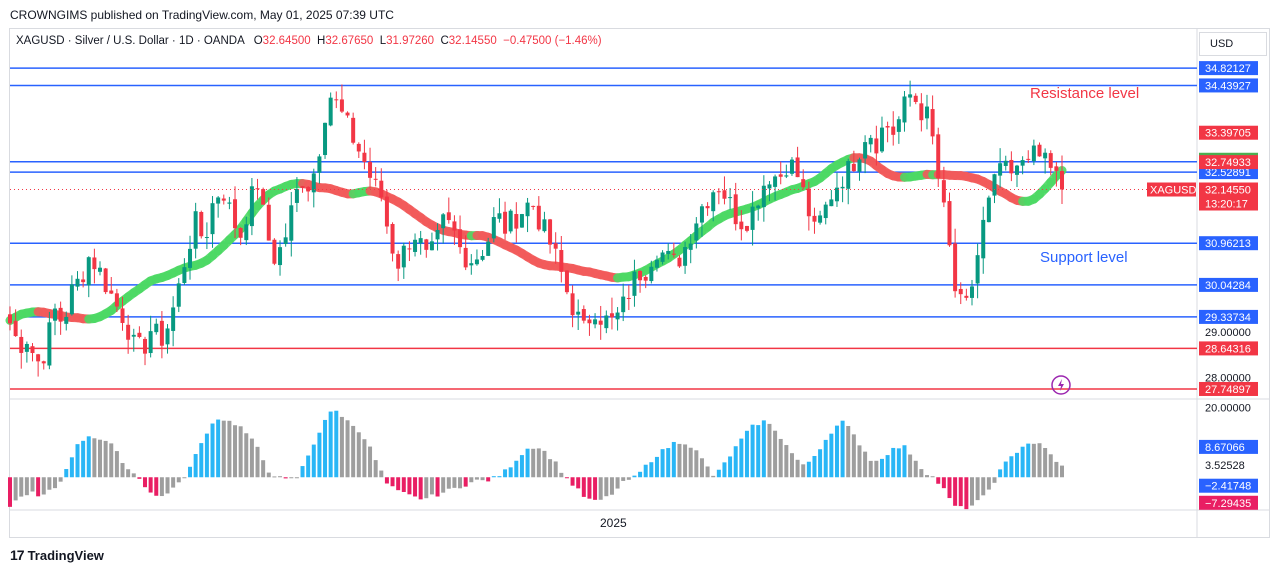 Image resolution: width=1281 pixels, height=573 pixels. Describe the element at coordinates (1228, 162) in the screenshot. I see `ma-badge-2-bg` at that location.